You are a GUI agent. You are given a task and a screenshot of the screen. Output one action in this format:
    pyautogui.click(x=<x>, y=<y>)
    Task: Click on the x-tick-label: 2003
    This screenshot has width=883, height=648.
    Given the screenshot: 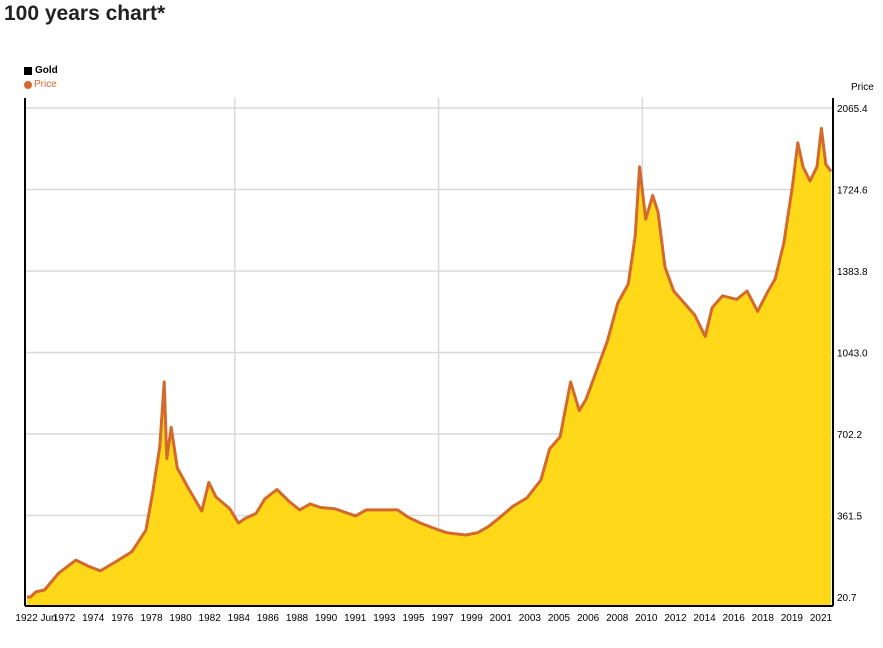 What is the action you would take?
    pyautogui.click(x=530, y=618)
    